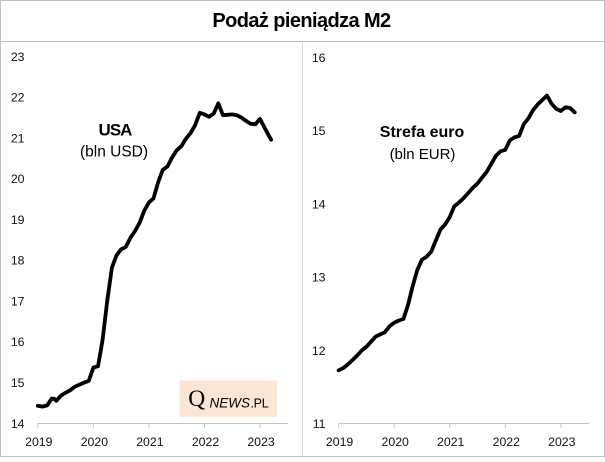  What do you see at coordinates (18, 261) in the screenshot?
I see `svg-text: 18` at bounding box center [18, 261].